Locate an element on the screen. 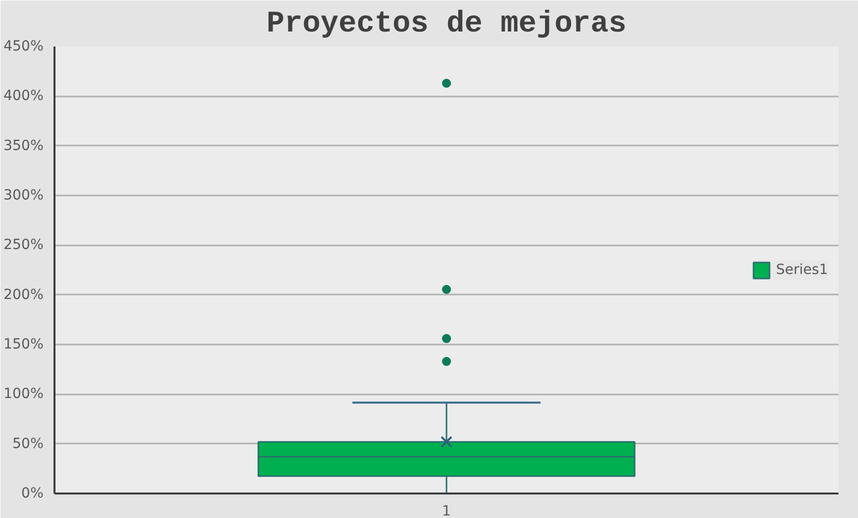 The width and height of the screenshot is (858, 518). legend-label: Series1 is located at coordinates (802, 270).